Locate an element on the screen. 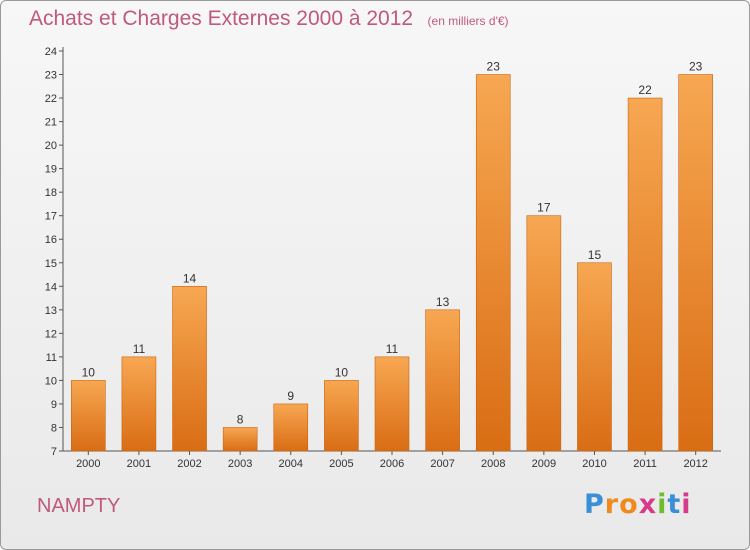 Image resolution: width=750 pixels, height=550 pixels. y-tick-label: 21 is located at coordinates (51, 123).